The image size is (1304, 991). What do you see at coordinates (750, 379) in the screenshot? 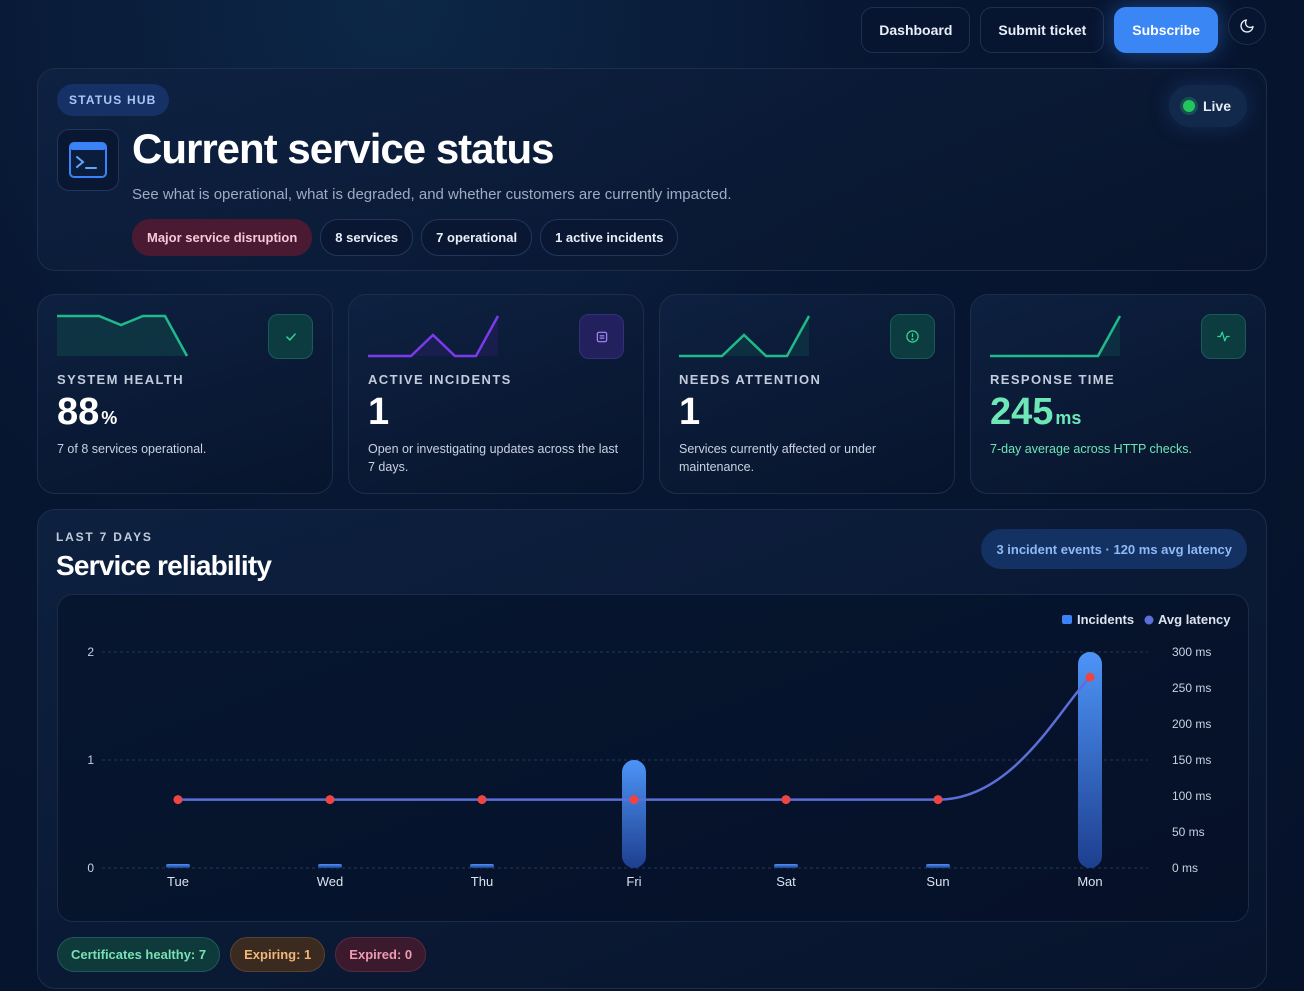
I see `stat-label: NEEDS ATTENTION` at bounding box center [750, 379].